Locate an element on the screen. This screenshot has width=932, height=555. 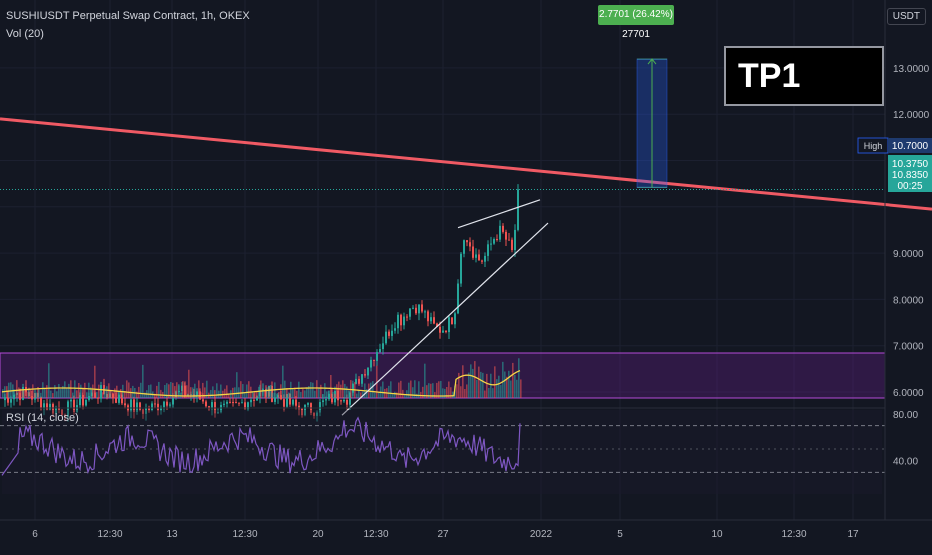
rsi-indicator-label: RSI (14, close) is located at coordinates (42, 418).